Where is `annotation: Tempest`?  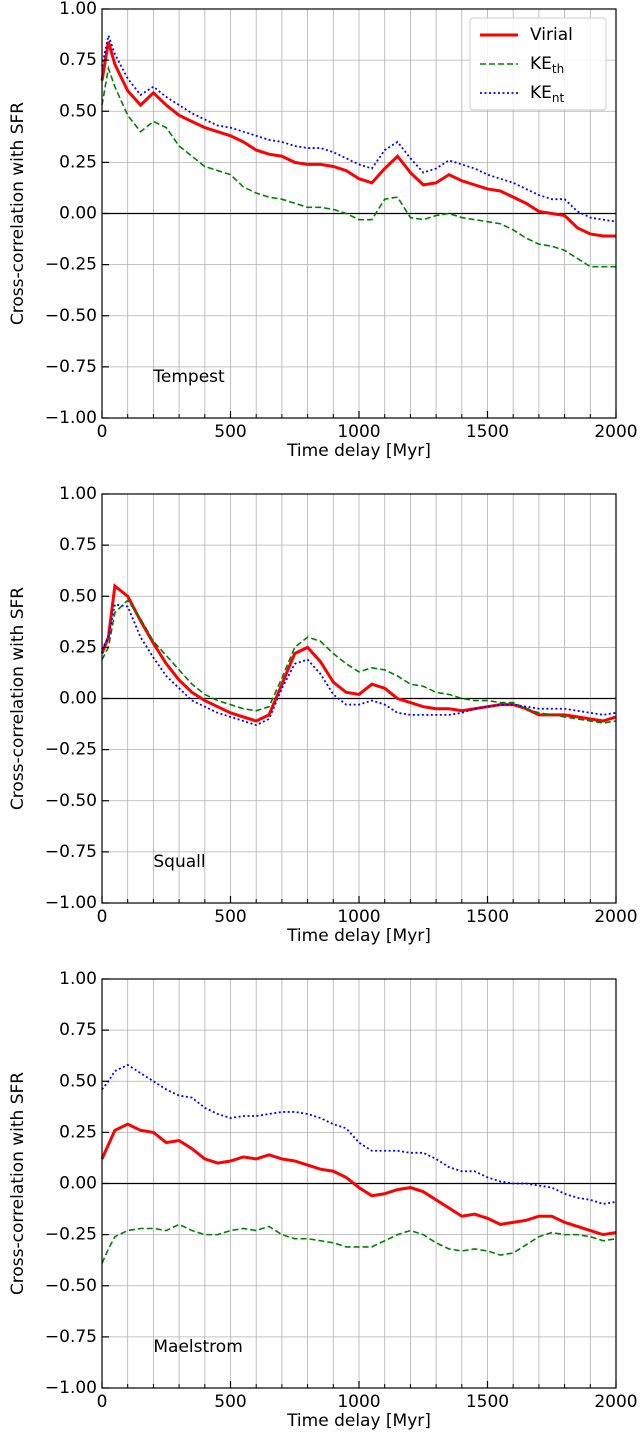 annotation: Tempest is located at coordinates (188, 377).